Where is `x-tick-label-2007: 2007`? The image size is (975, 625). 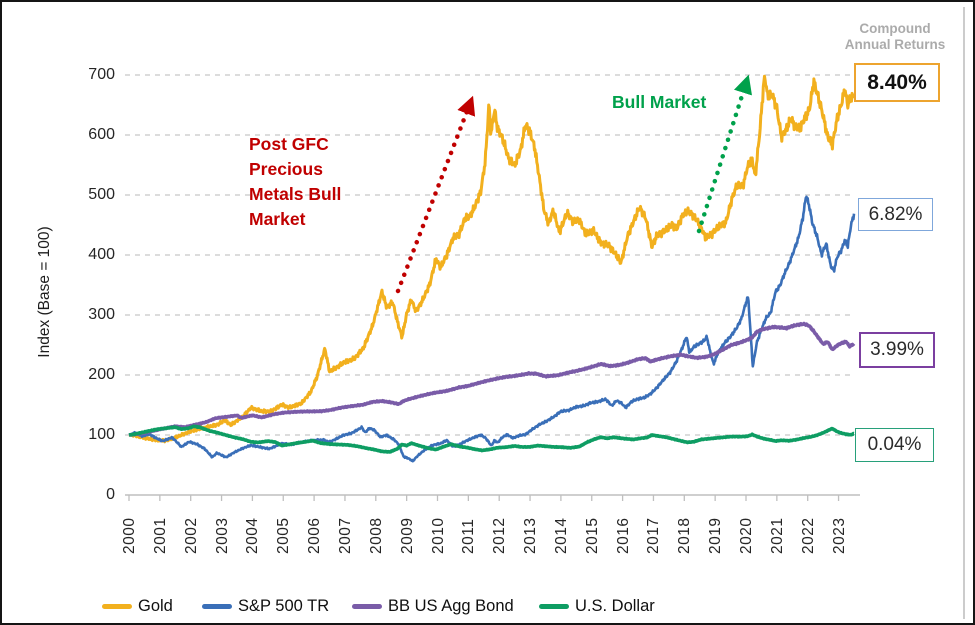 x-tick-label-2007: 2007 is located at coordinates (345, 535).